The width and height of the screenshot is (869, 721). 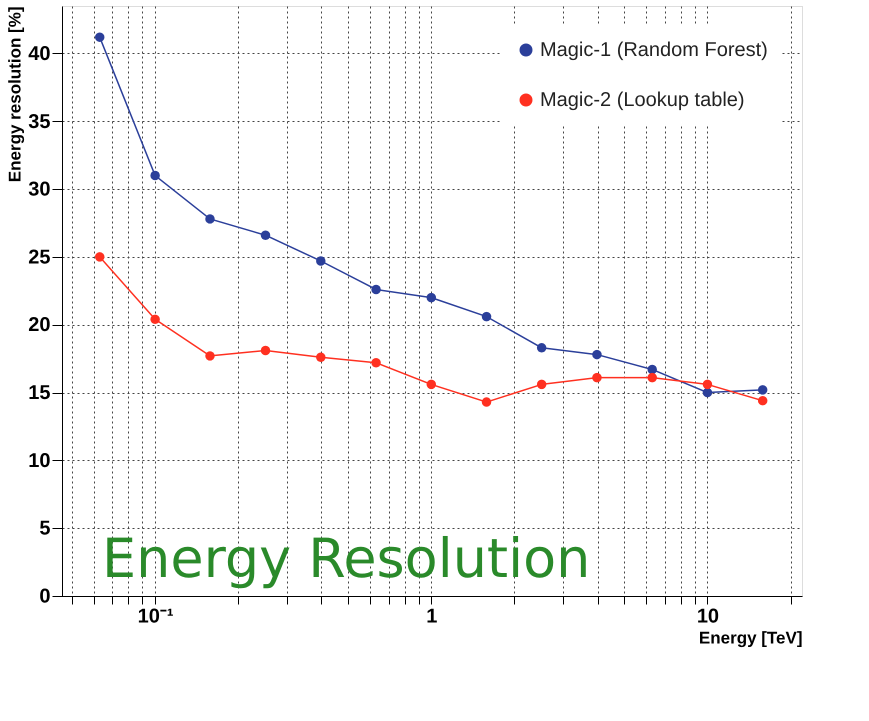 What do you see at coordinates (39, 121) in the screenshot?
I see `y-tick-label: 35` at bounding box center [39, 121].